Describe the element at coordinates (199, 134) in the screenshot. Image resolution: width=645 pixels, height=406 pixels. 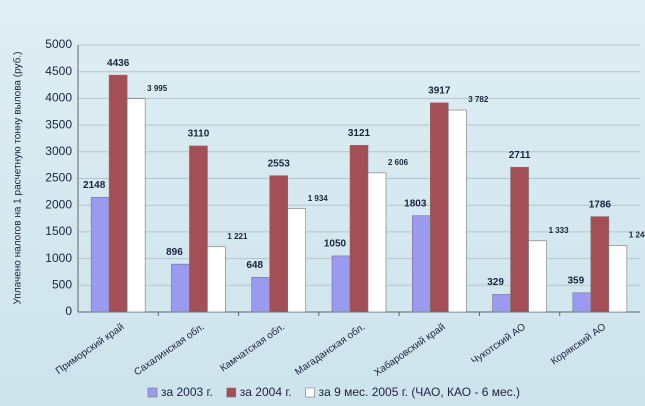
I see `value-label: 3110` at that location.